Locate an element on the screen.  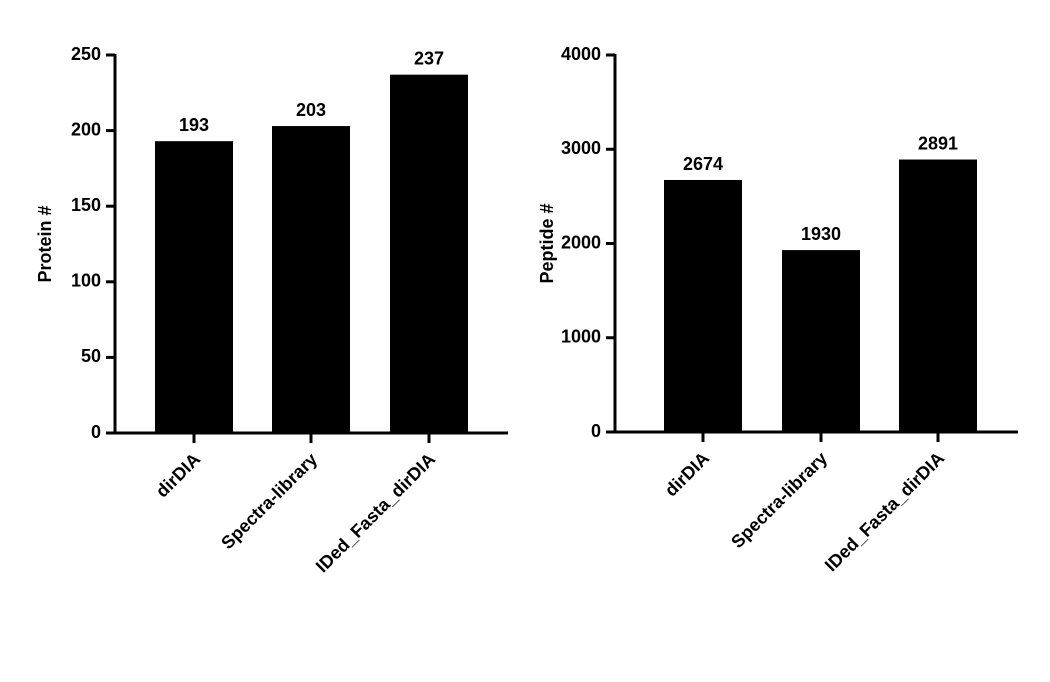
y-tick-label: 250 is located at coordinates (86, 54).